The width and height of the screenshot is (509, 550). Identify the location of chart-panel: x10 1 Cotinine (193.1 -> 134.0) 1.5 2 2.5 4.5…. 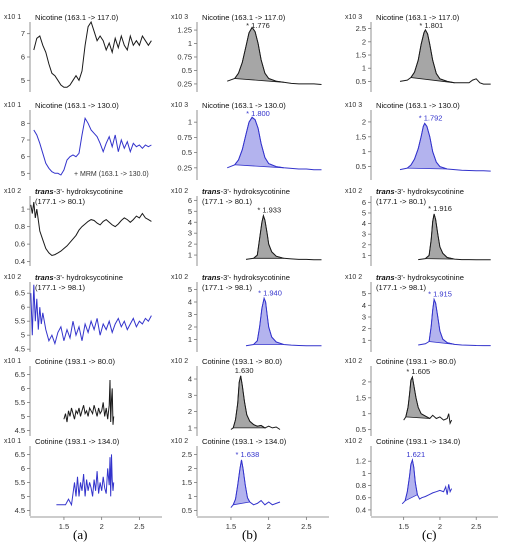
(83, 484).